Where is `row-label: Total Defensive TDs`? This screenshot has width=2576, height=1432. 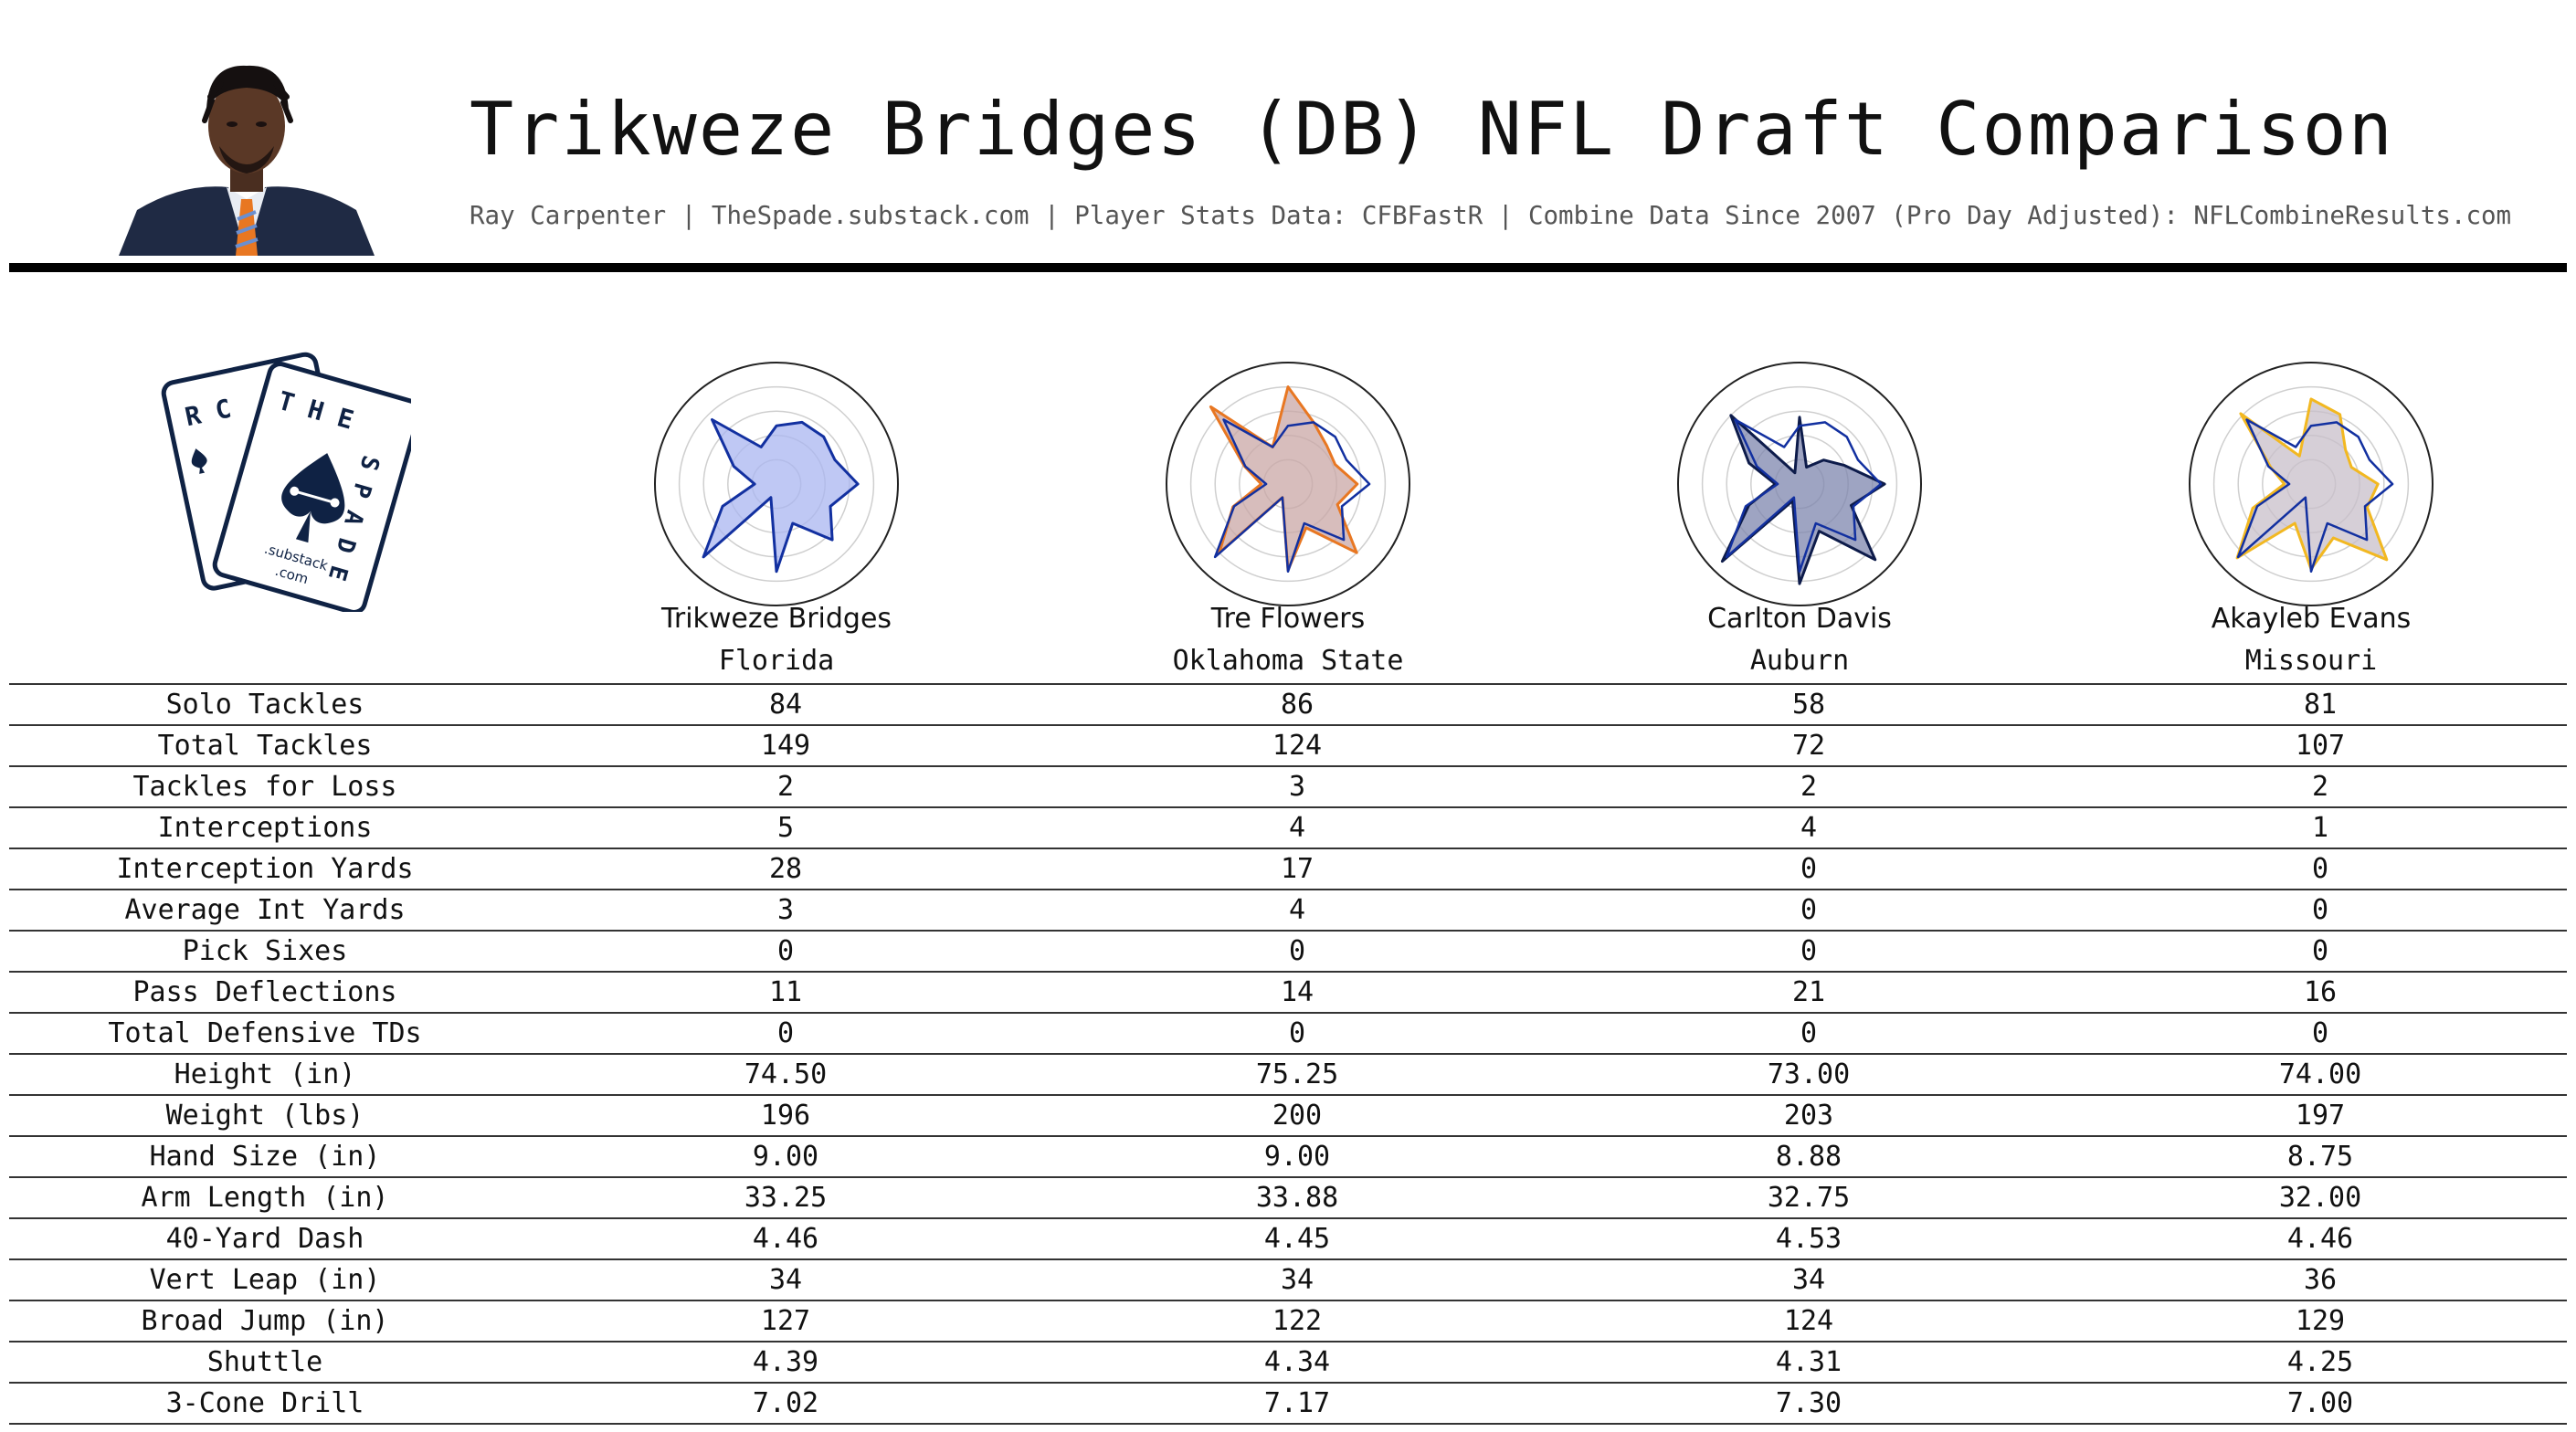 row-label: Total Defensive TDs is located at coordinates (265, 1033).